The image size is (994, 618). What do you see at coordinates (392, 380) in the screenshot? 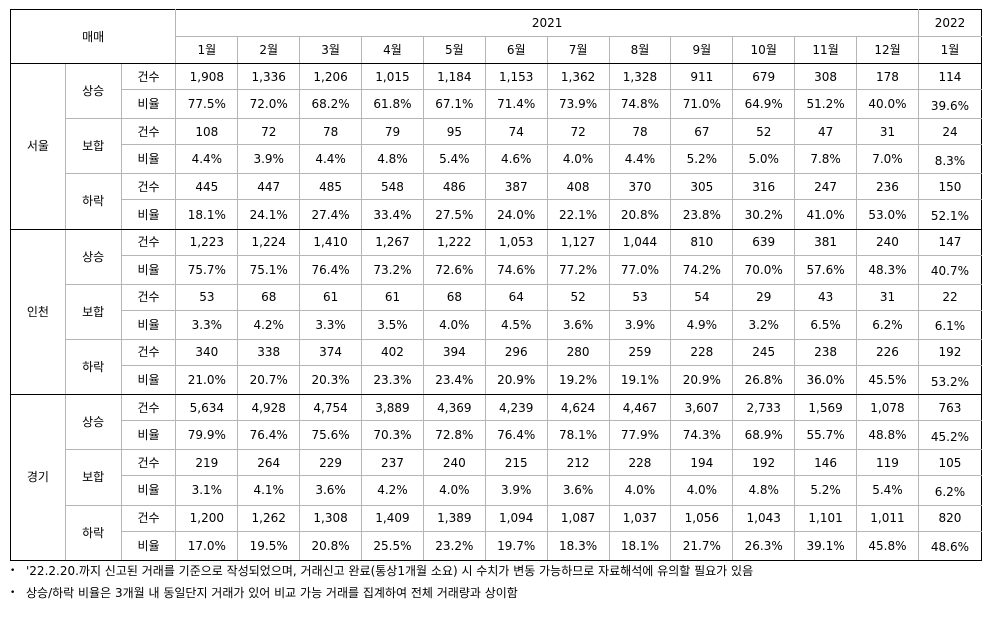
I see `ratio-cell: 23.3%` at bounding box center [392, 380].